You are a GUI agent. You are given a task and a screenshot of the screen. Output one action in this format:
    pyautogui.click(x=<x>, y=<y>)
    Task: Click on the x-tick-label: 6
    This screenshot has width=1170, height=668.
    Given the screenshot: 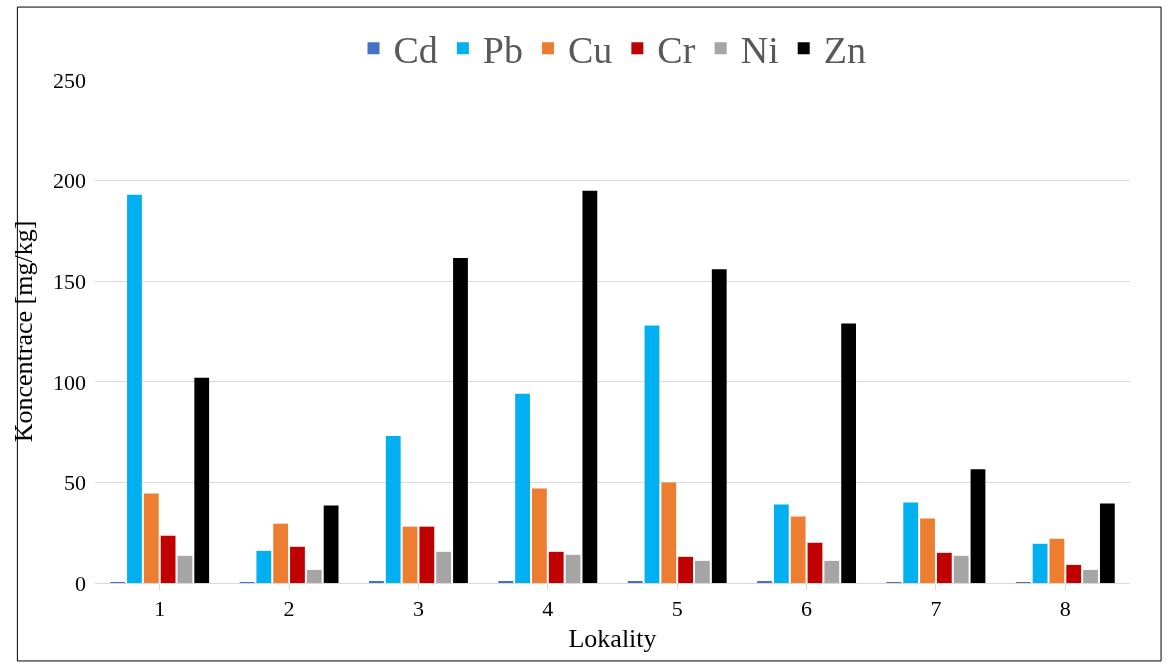 What is the action you would take?
    pyautogui.click(x=807, y=609)
    